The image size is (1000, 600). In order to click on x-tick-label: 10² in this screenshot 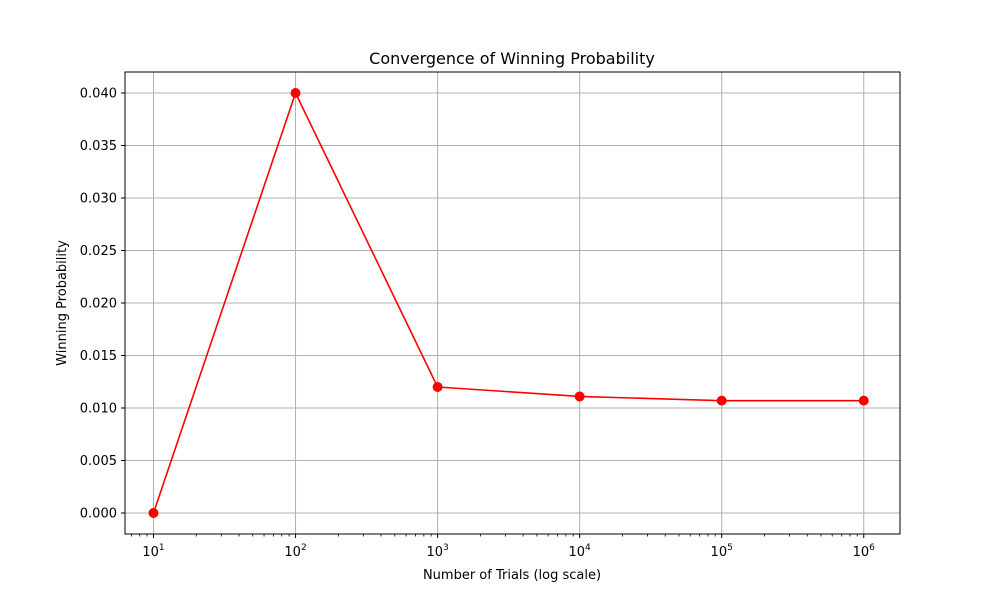, I will do `click(295, 551)`.